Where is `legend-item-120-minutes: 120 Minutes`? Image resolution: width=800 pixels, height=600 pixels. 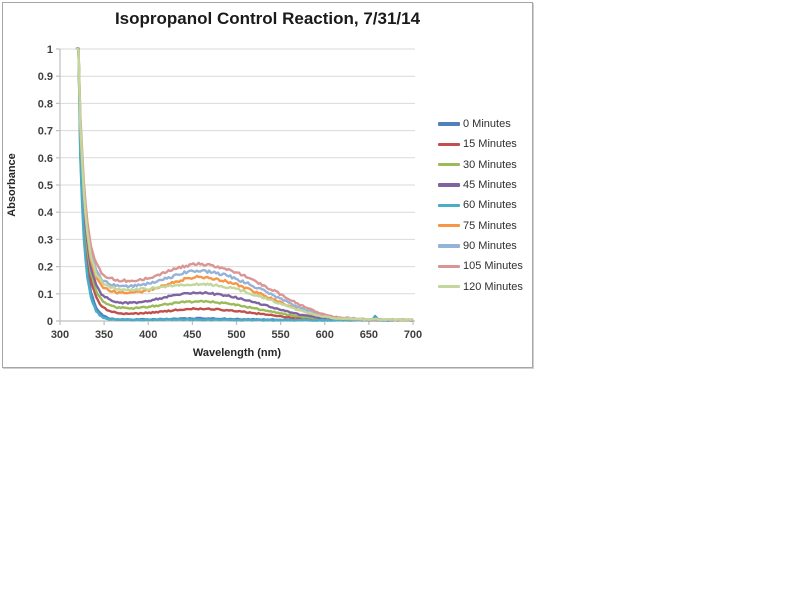
legend-item-120-minutes: 120 Minutes is located at coordinates (480, 286).